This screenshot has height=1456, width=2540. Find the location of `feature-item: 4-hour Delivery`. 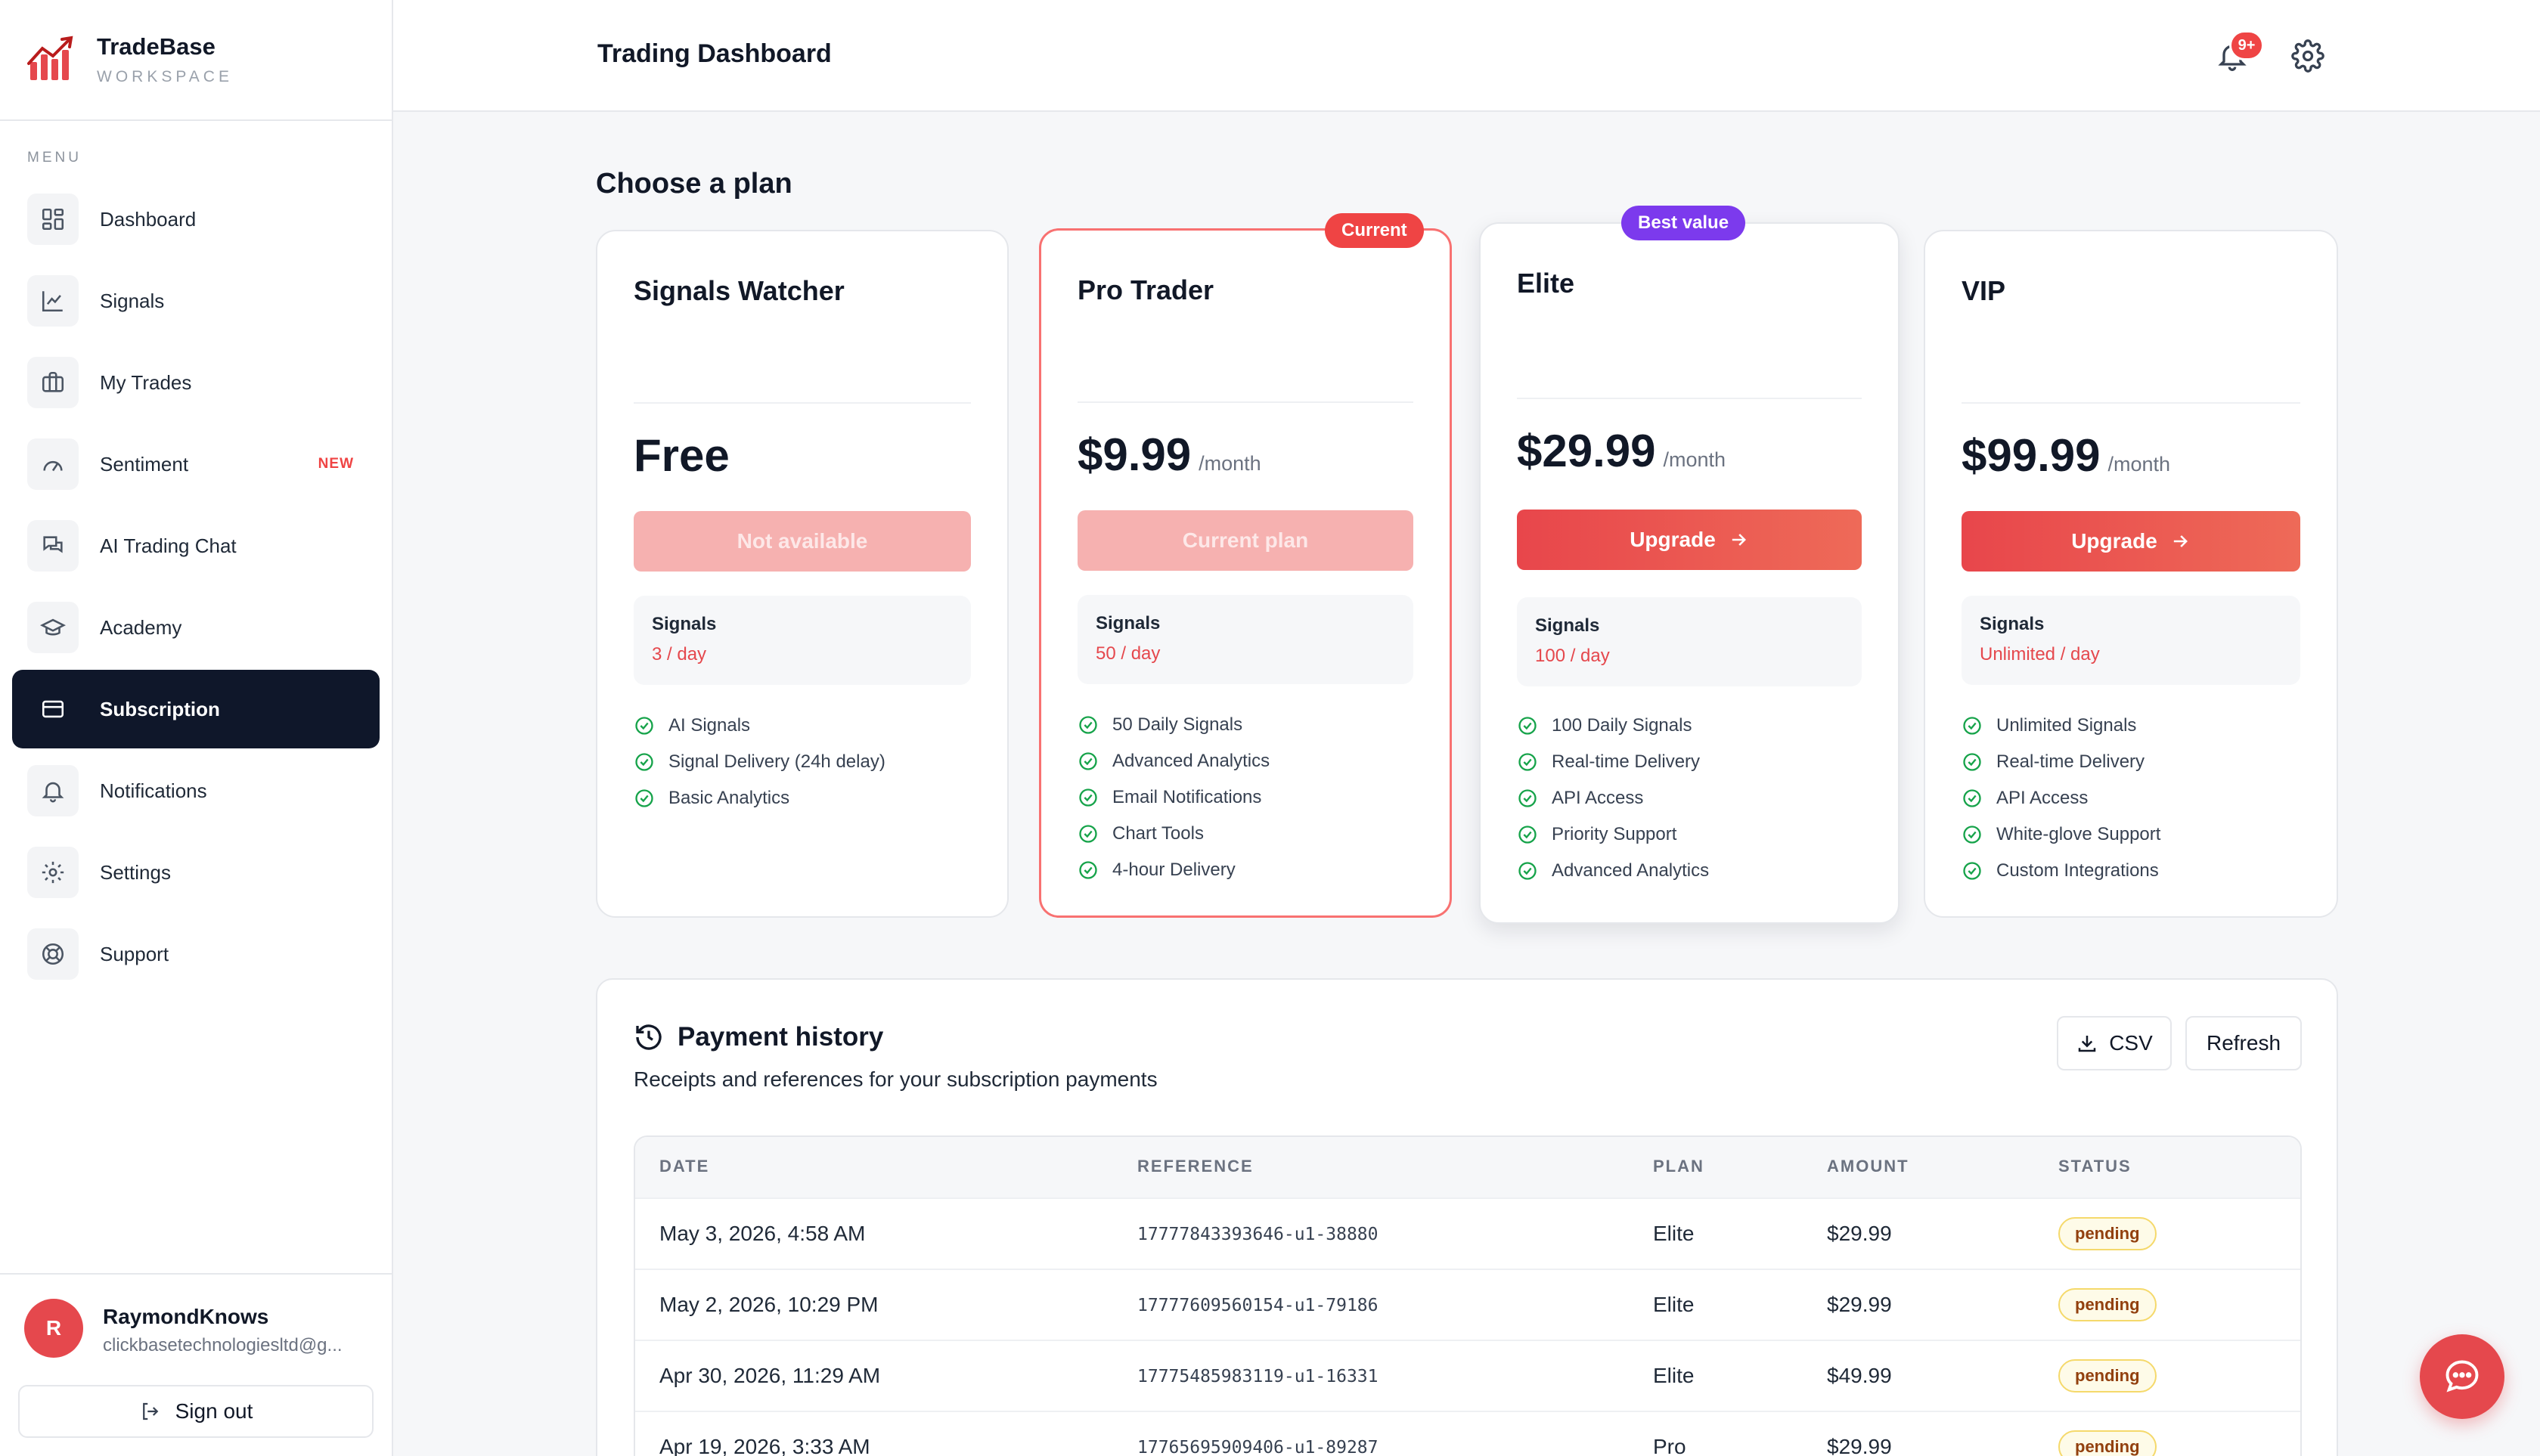

feature-item: 4-hour Delivery is located at coordinates (1174, 870).